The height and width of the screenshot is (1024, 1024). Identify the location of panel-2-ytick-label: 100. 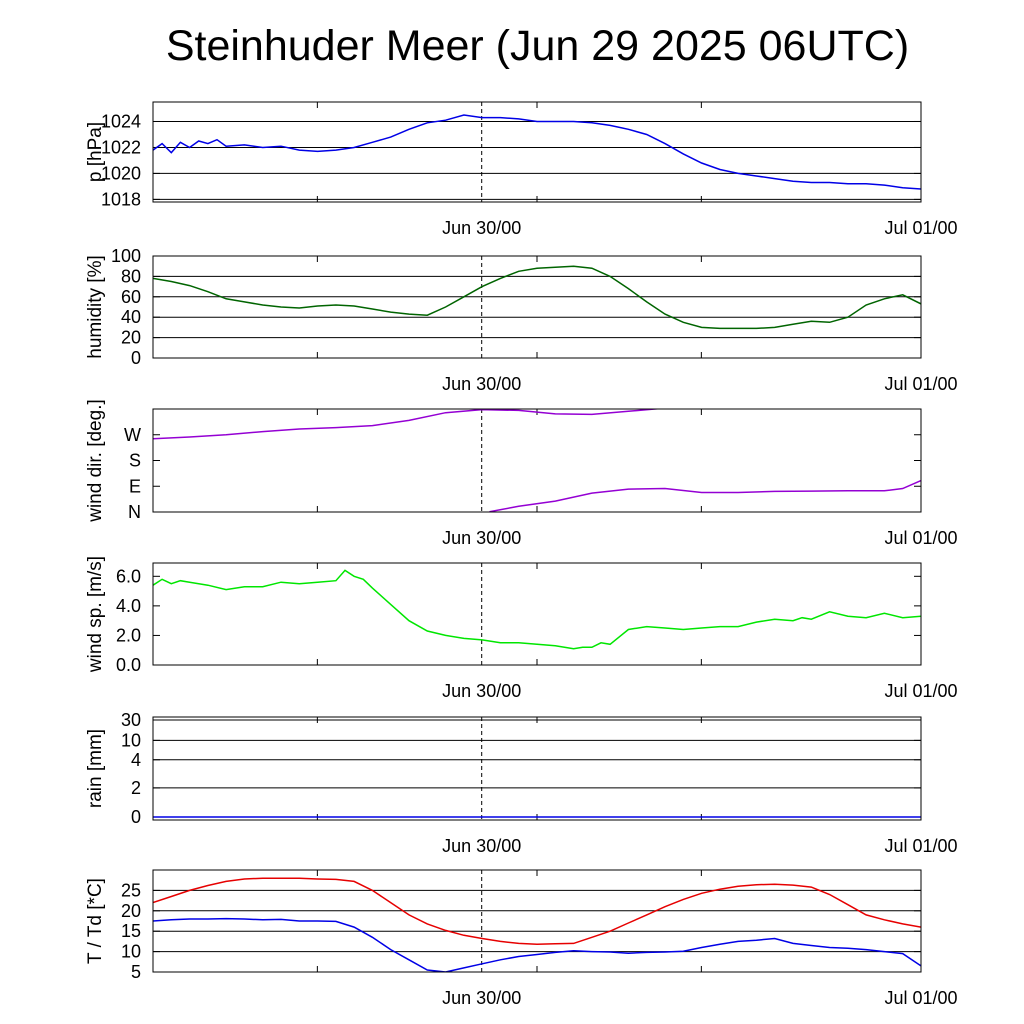
(126, 256).